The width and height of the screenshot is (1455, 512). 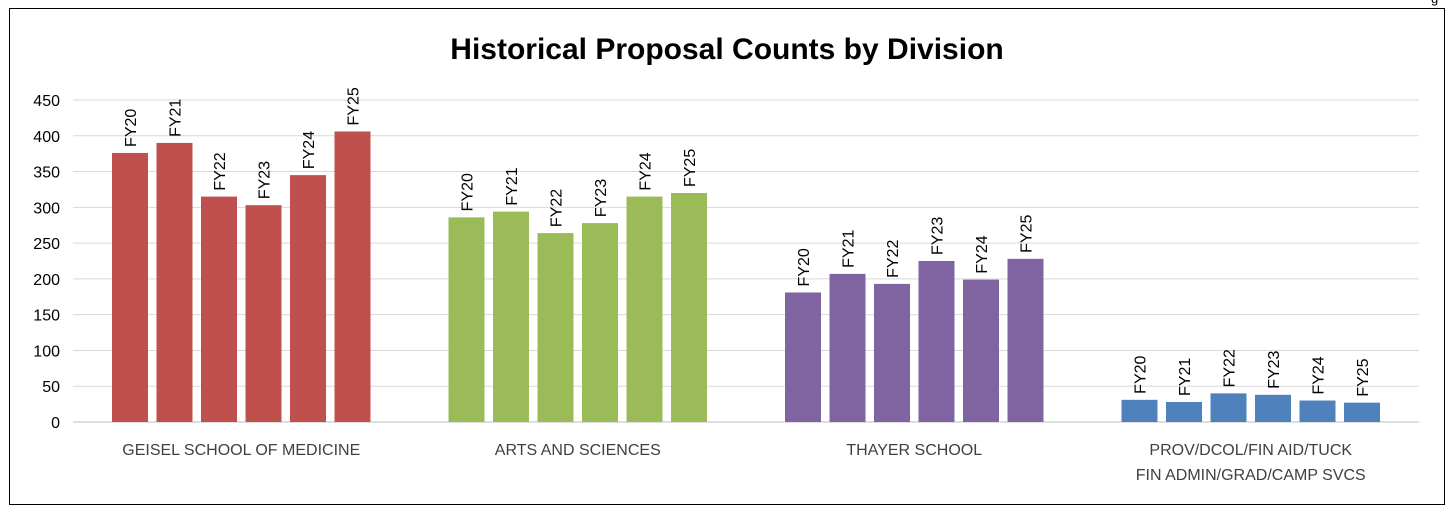 What do you see at coordinates (46, 316) in the screenshot?
I see `y-tick-label: 150` at bounding box center [46, 316].